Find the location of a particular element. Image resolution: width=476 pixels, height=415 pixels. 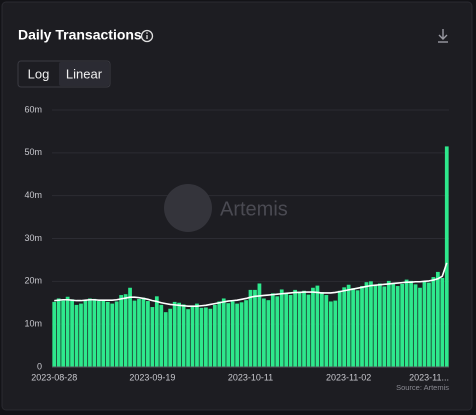

download-arrow is located at coordinates (443, 37).